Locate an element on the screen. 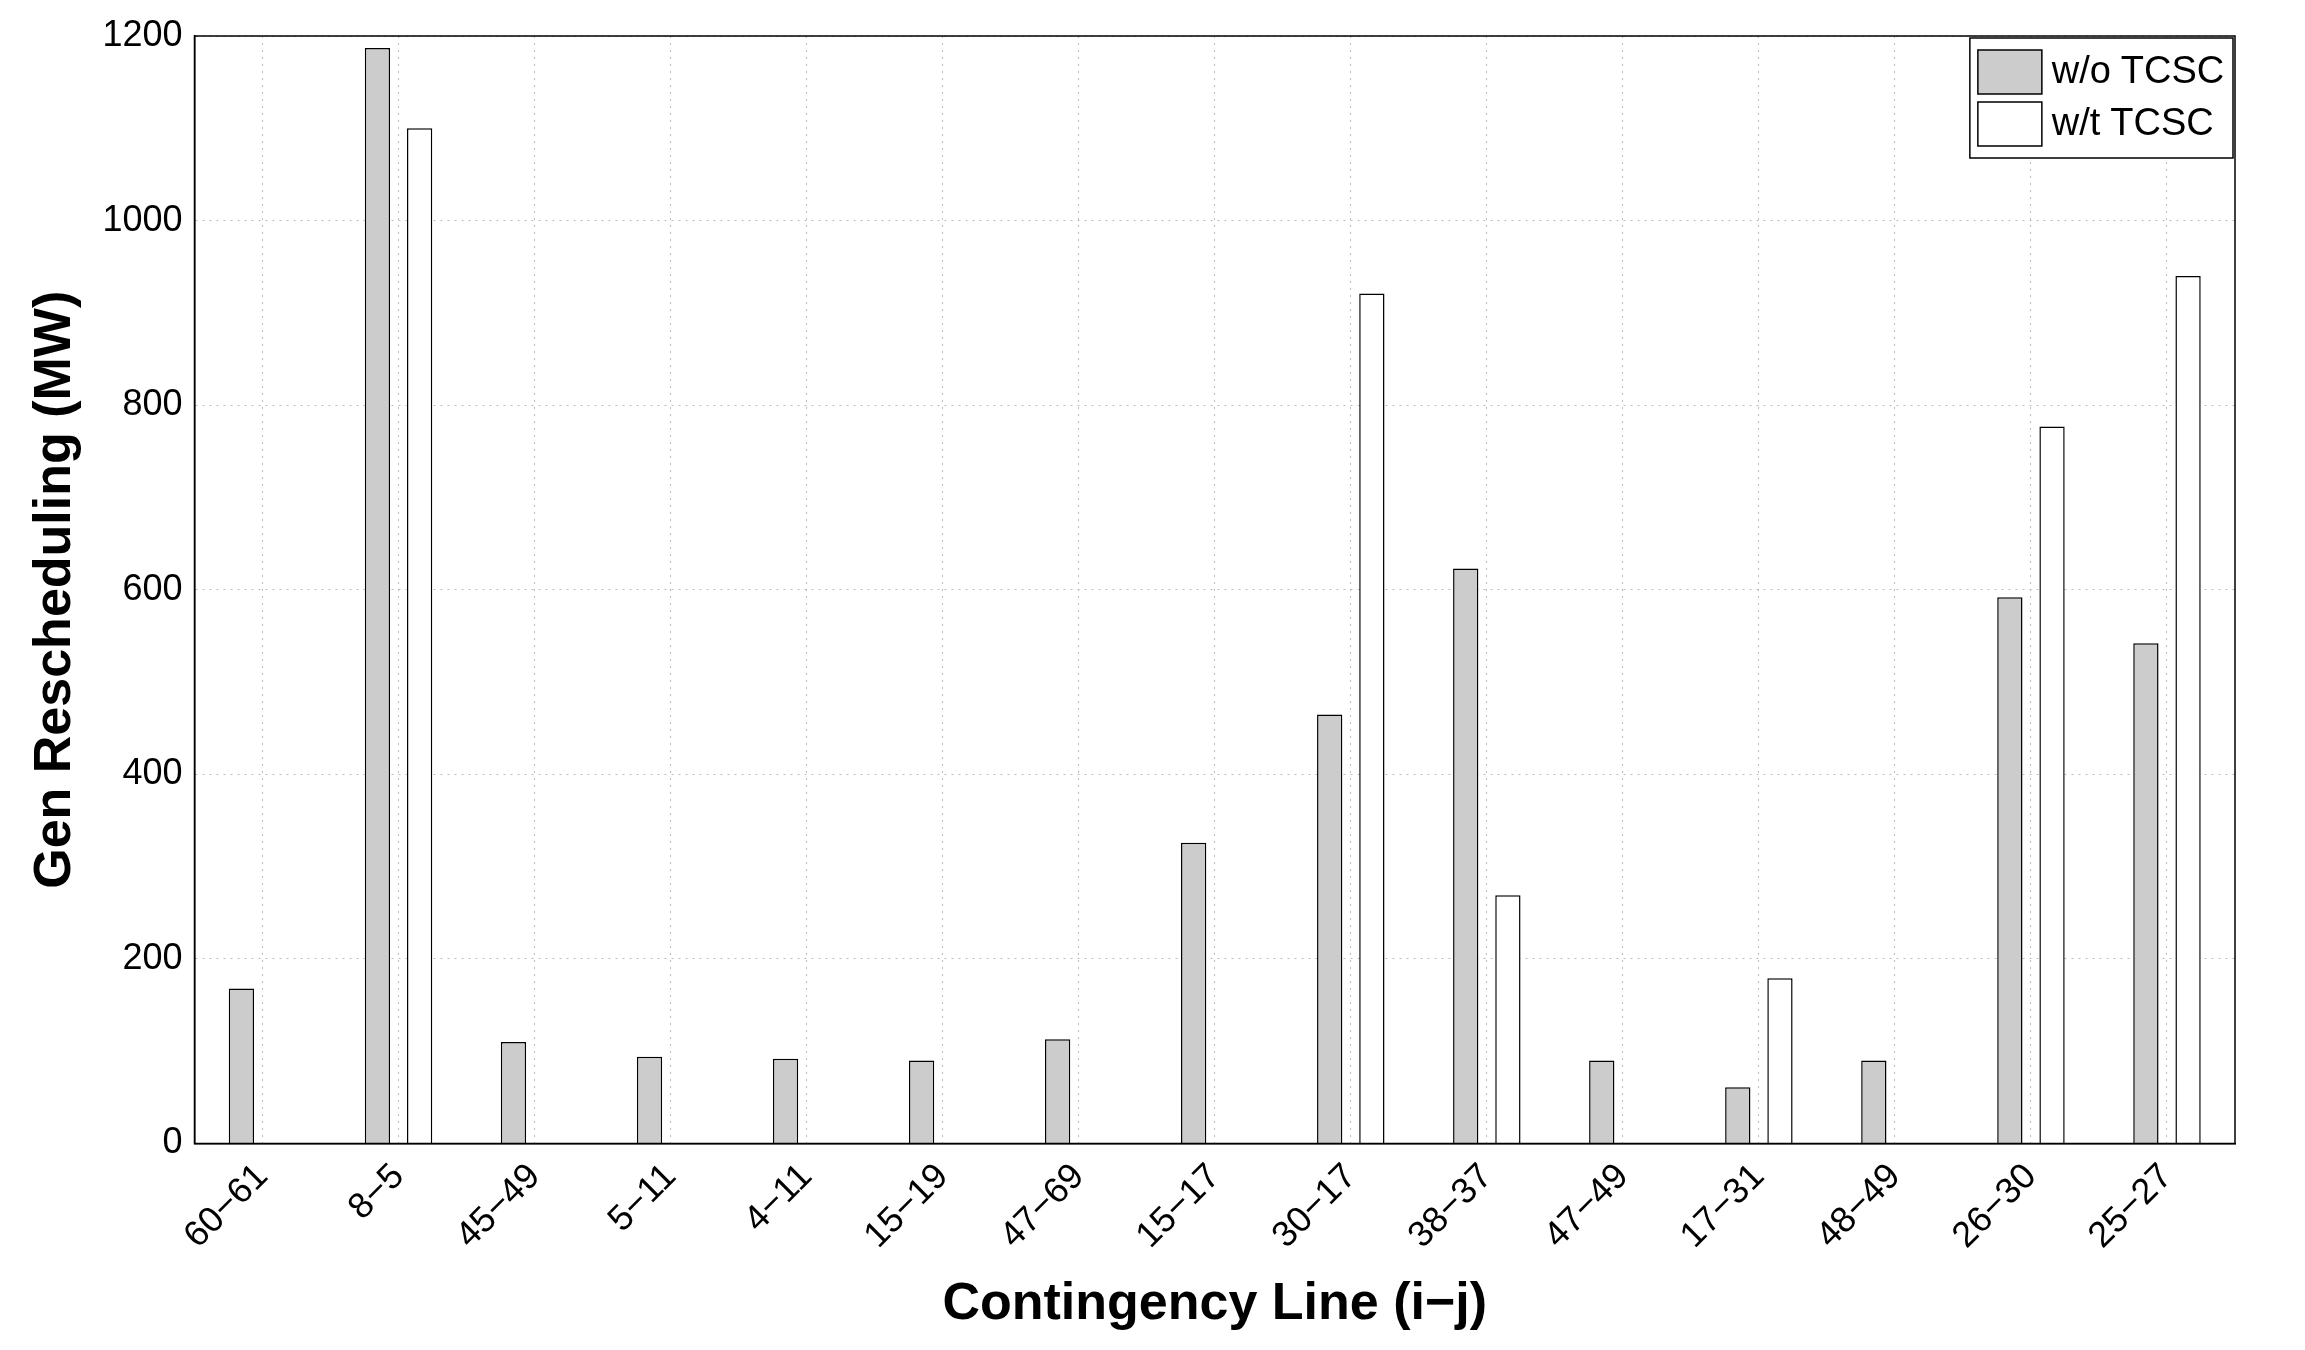 The width and height of the screenshot is (2305, 1350). y-tick-label: 1200 is located at coordinates (142, 33).